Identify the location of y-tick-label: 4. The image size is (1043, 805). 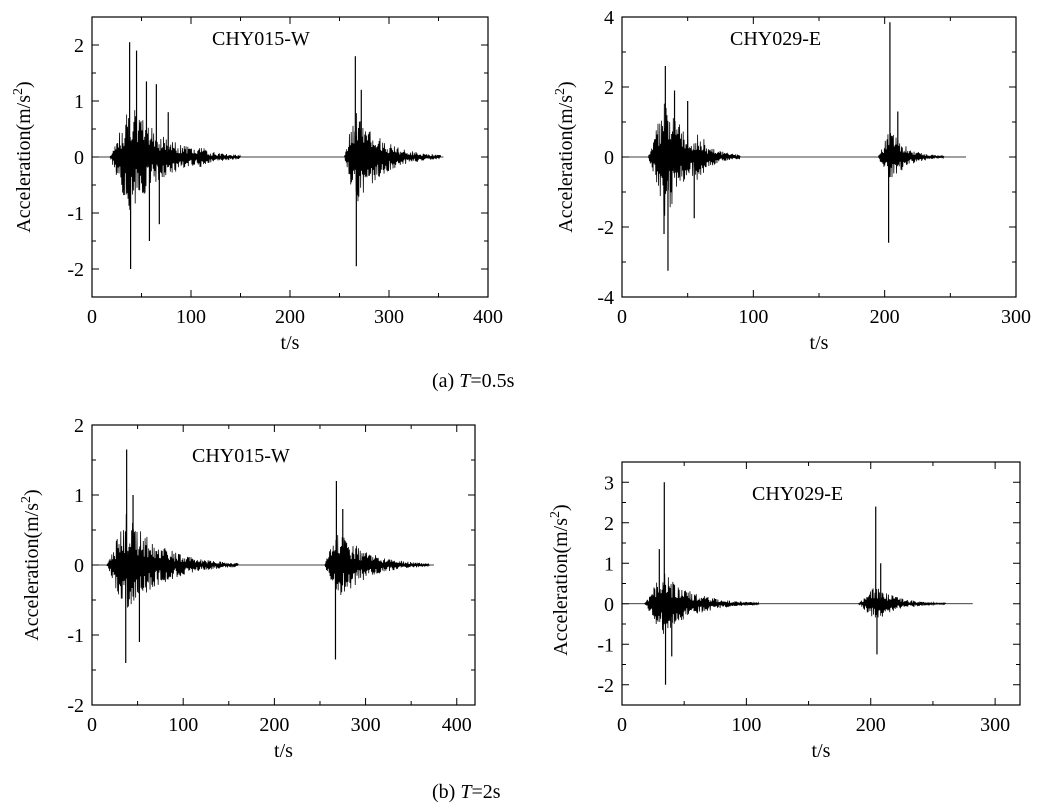
(609, 18).